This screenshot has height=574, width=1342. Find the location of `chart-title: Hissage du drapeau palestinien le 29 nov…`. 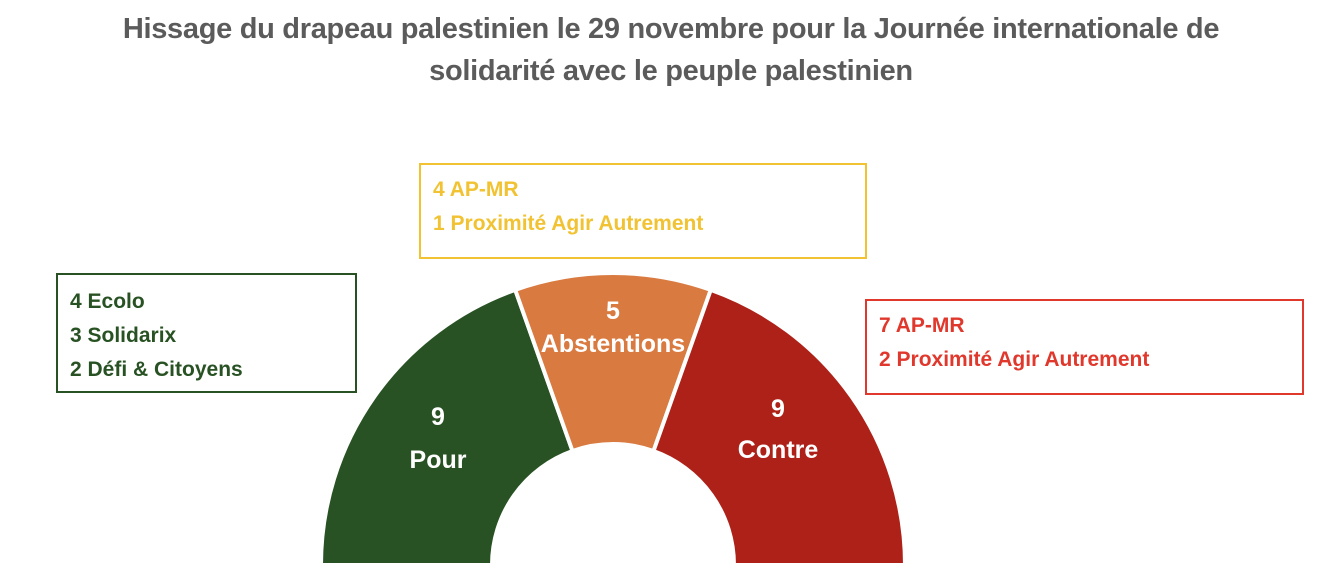

chart-title: Hissage du drapeau palestinien le 29 nov… is located at coordinates (671, 50).